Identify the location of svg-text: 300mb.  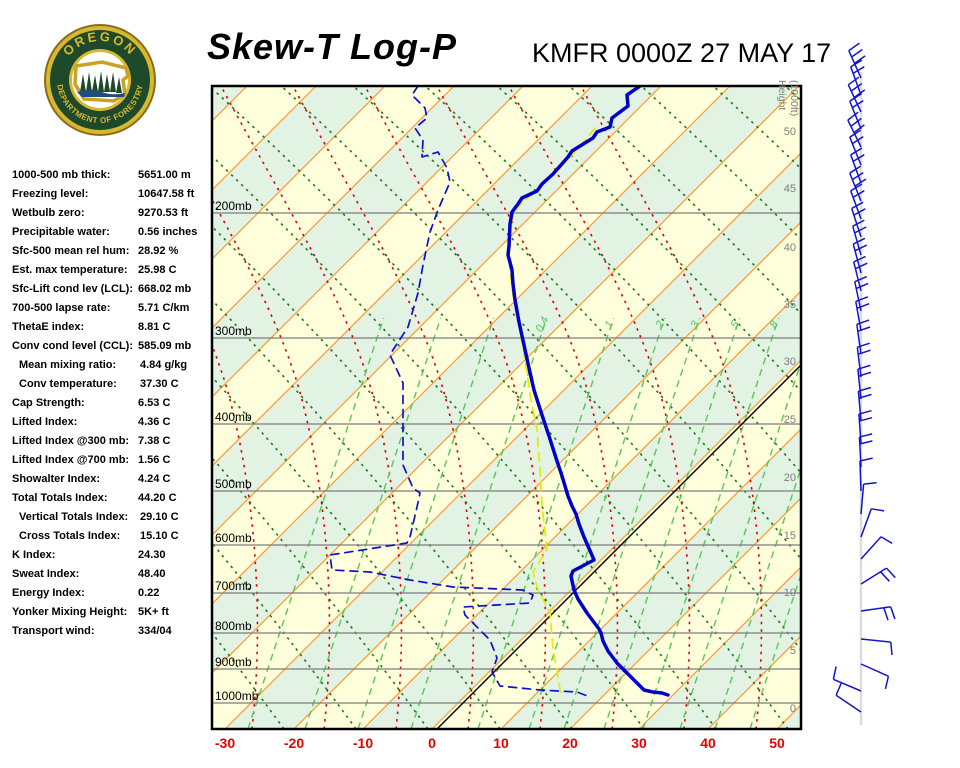
(233, 331).